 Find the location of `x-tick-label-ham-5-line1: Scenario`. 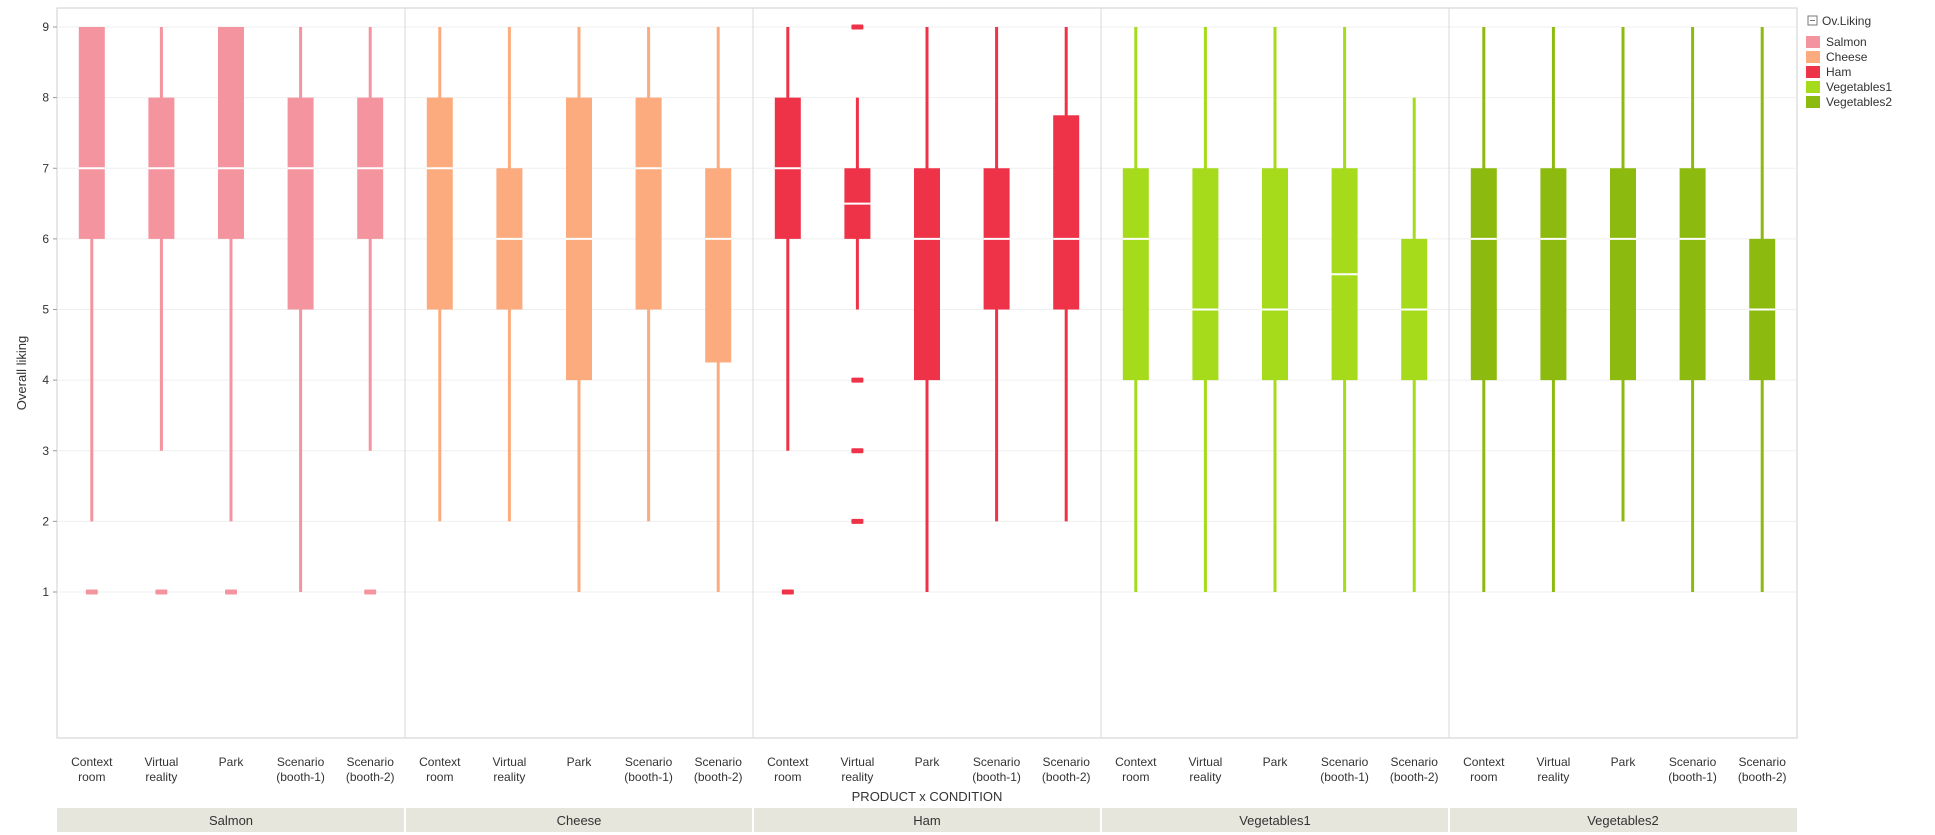

x-tick-label-ham-5-line1: Scenario is located at coordinates (1067, 762).